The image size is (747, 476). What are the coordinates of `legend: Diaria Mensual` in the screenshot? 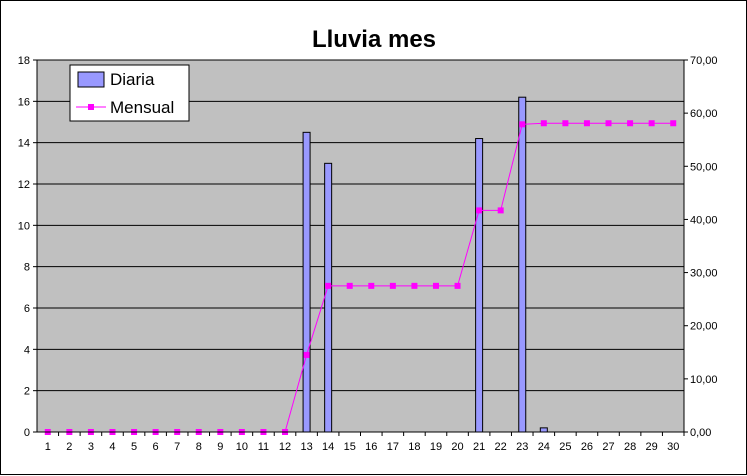 It's located at (129, 93).